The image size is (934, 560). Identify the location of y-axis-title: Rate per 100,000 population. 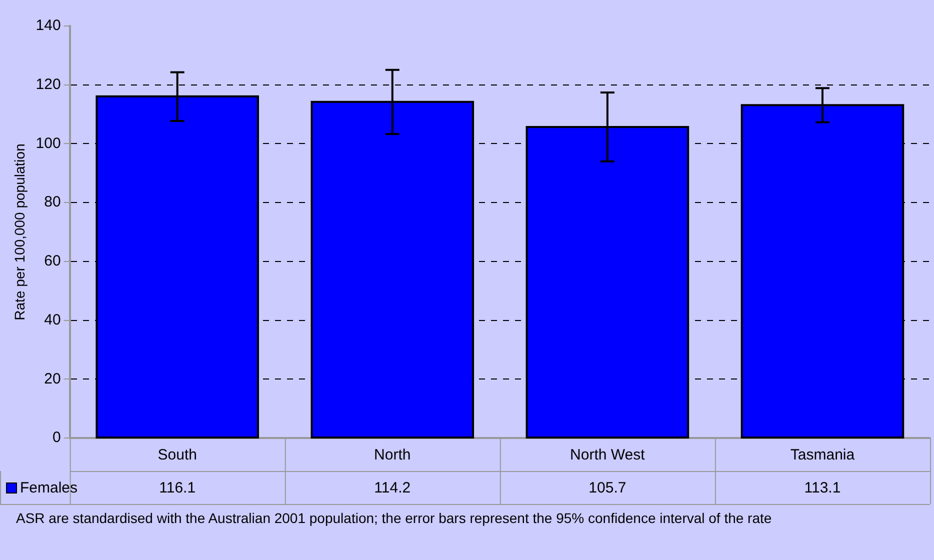
(19, 232).